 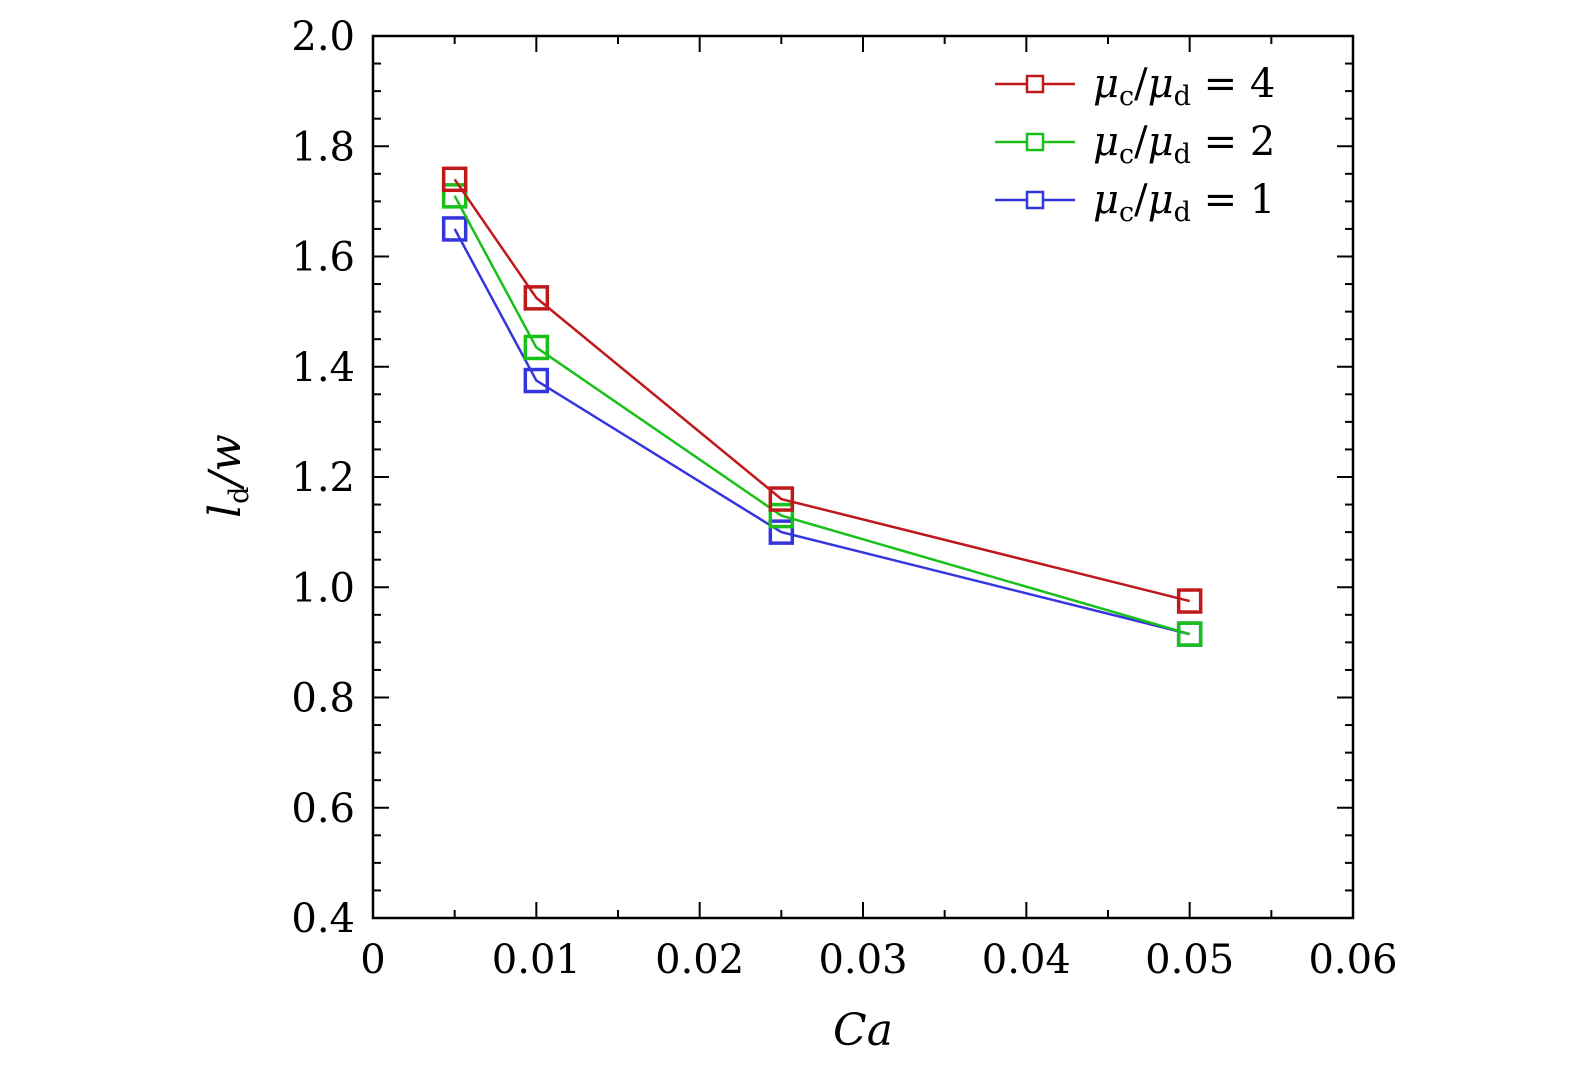 I want to click on x-tick-label: 0.03, so click(x=862, y=960).